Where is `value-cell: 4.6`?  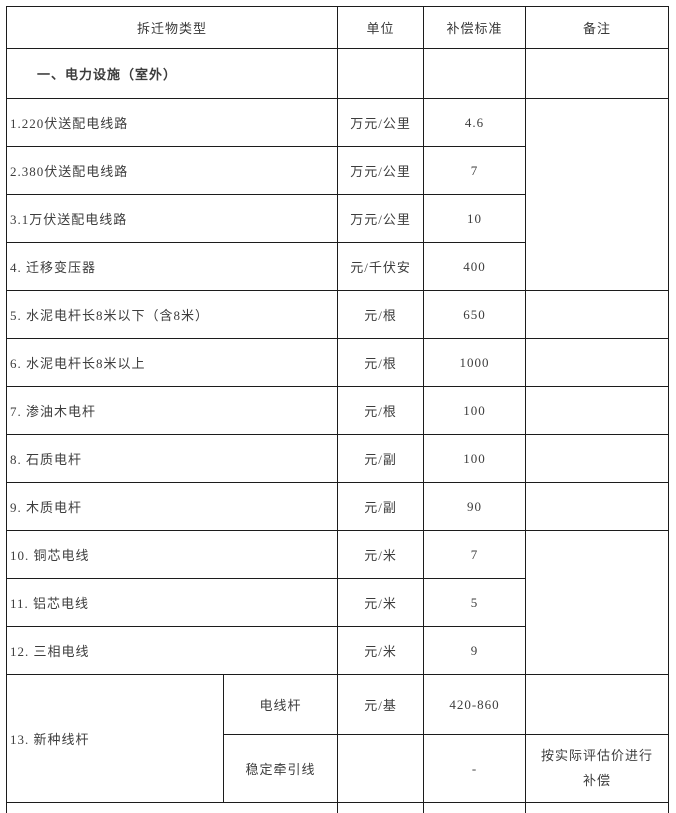 value-cell: 4.6 is located at coordinates (475, 122).